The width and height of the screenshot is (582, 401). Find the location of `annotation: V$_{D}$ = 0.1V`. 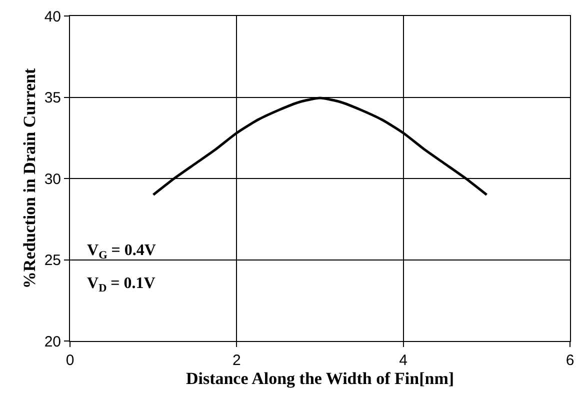

annotation: V$_{D}$ = 0.1V is located at coordinates (121, 284).